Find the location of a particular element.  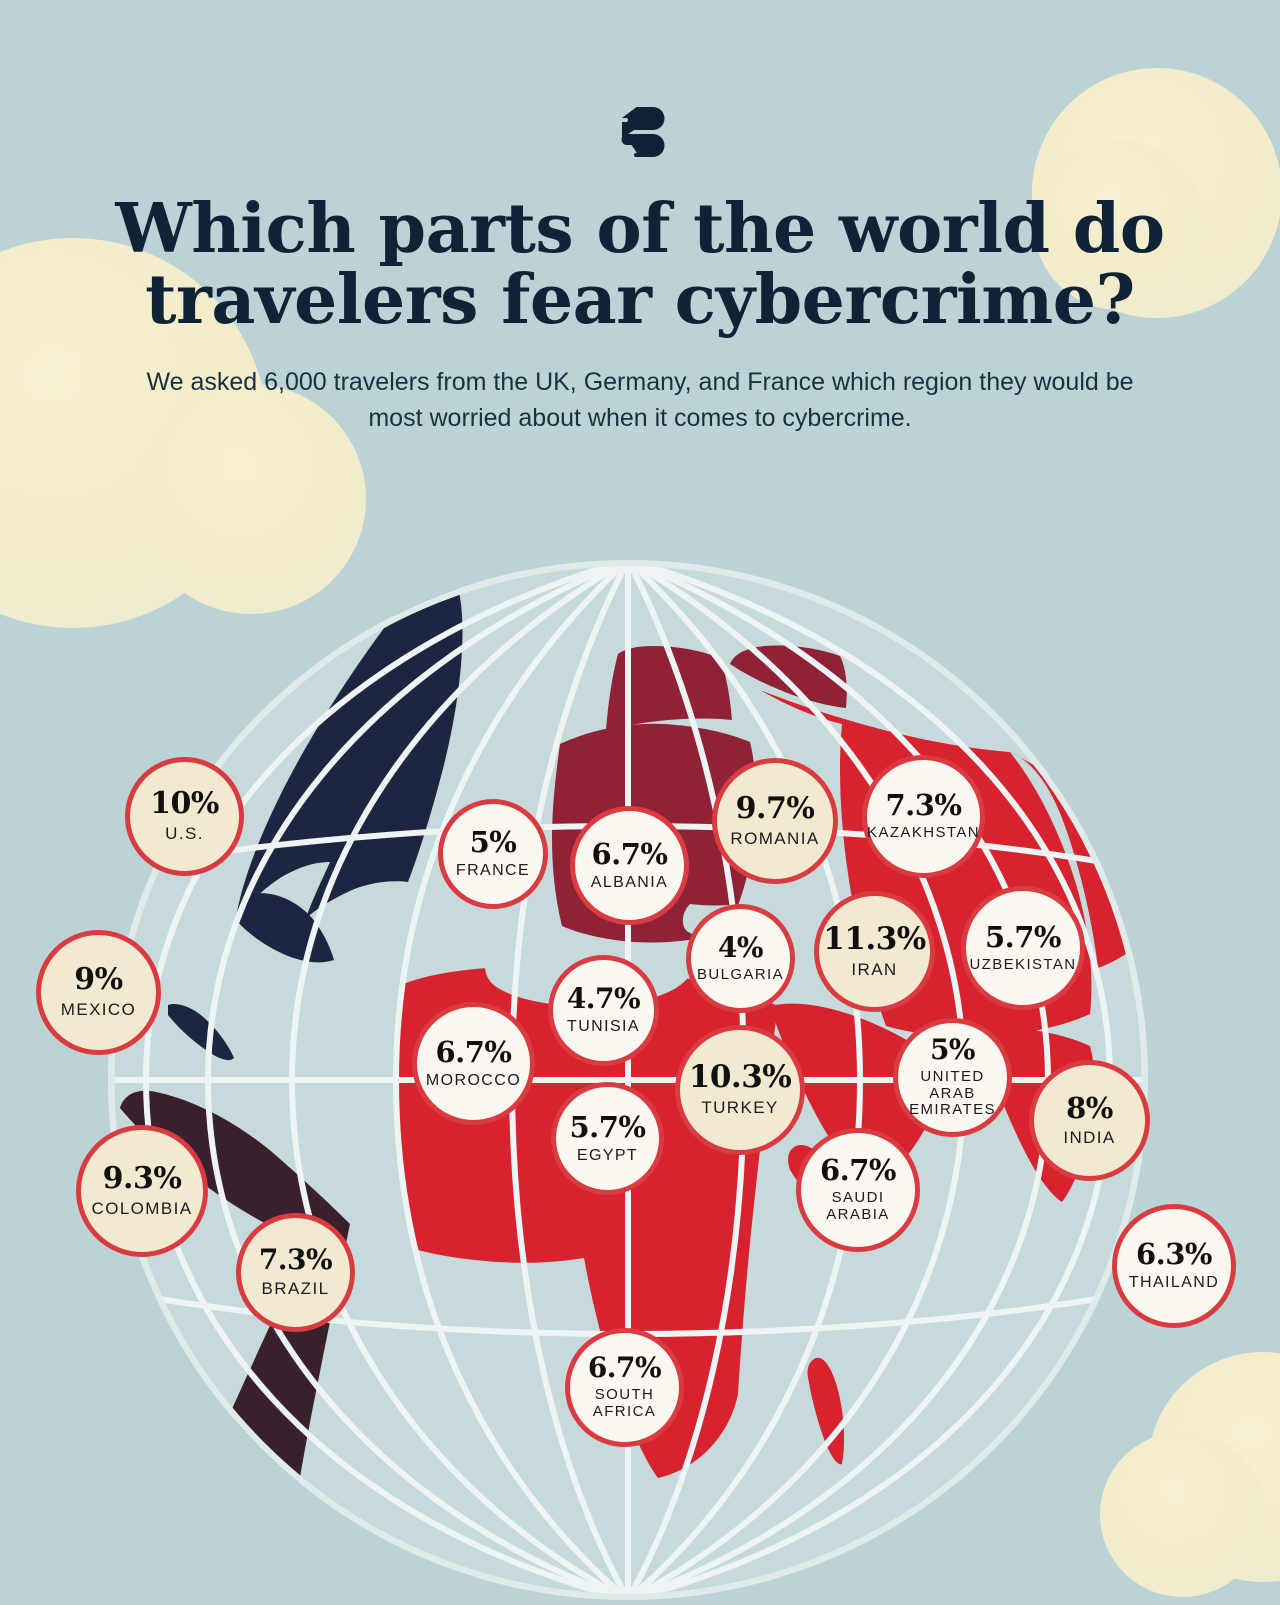

bubble-value: 9.3% is located at coordinates (142, 1178).